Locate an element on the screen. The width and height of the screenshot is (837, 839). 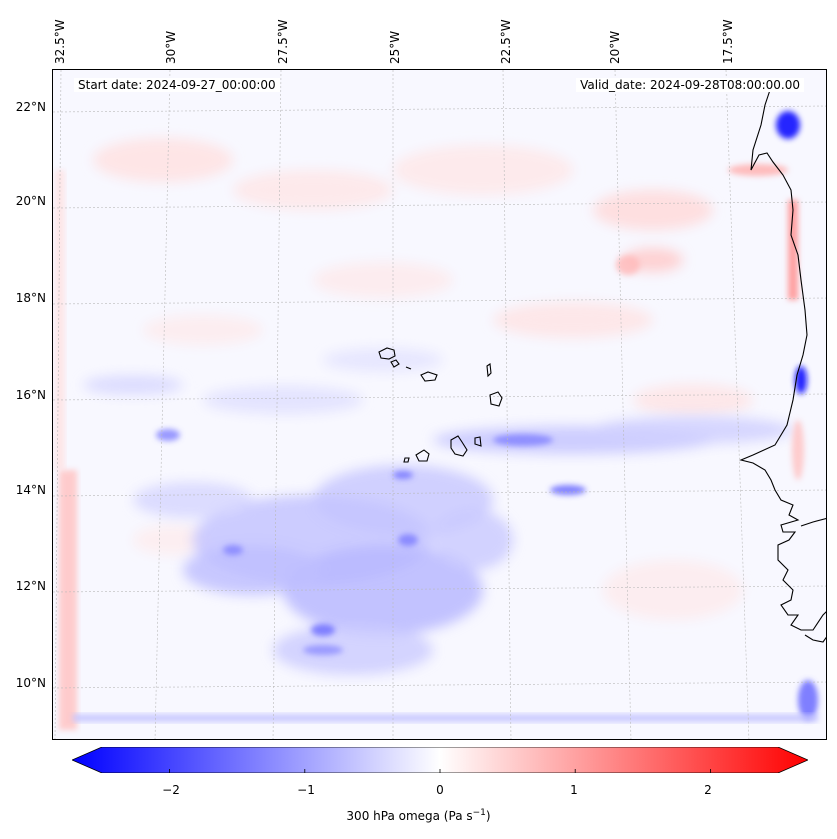
colorbar-label-text: 300 hPa omega (Pa s is located at coordinates (409, 816).